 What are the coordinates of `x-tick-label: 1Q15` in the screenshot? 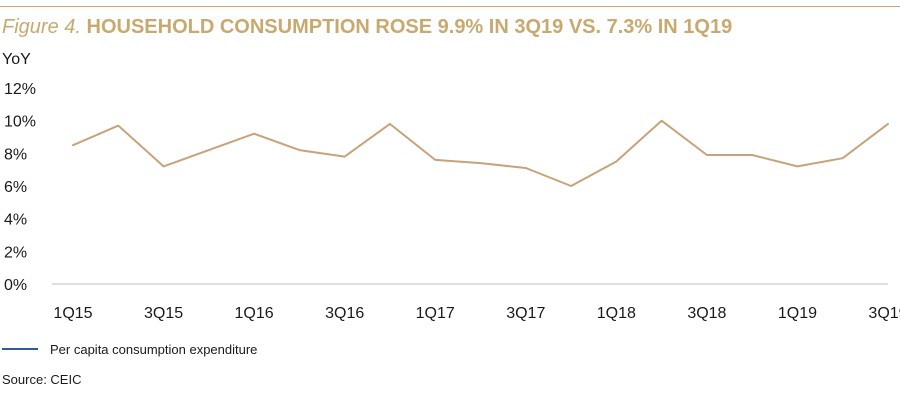 It's located at (72, 313).